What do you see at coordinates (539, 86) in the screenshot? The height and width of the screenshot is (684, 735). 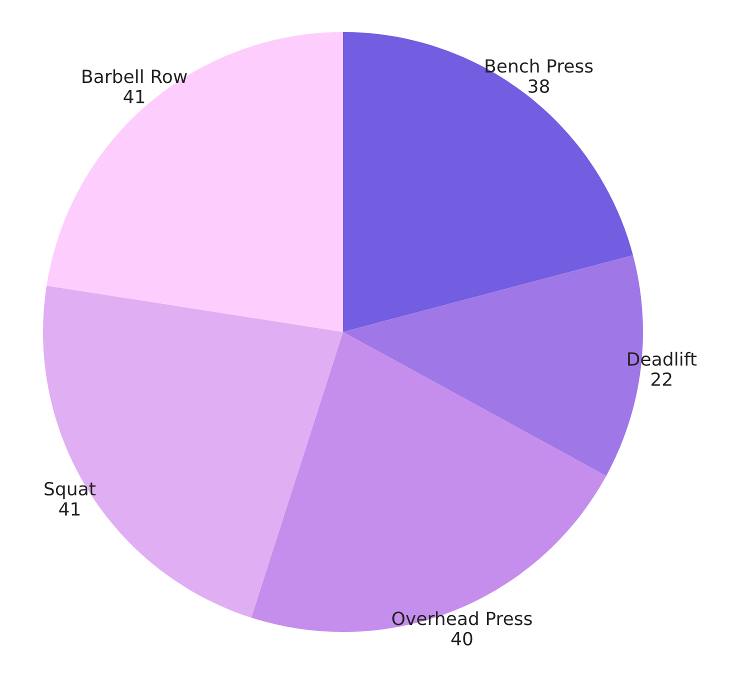 I see `data-label: 38` at bounding box center [539, 86].